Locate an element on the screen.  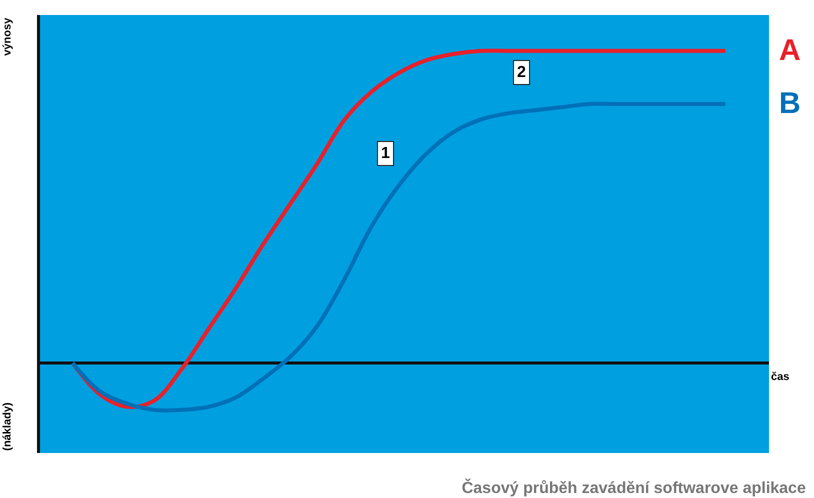
text: Časový průběh zavádění softwarove aplikace is located at coordinates (634, 488).